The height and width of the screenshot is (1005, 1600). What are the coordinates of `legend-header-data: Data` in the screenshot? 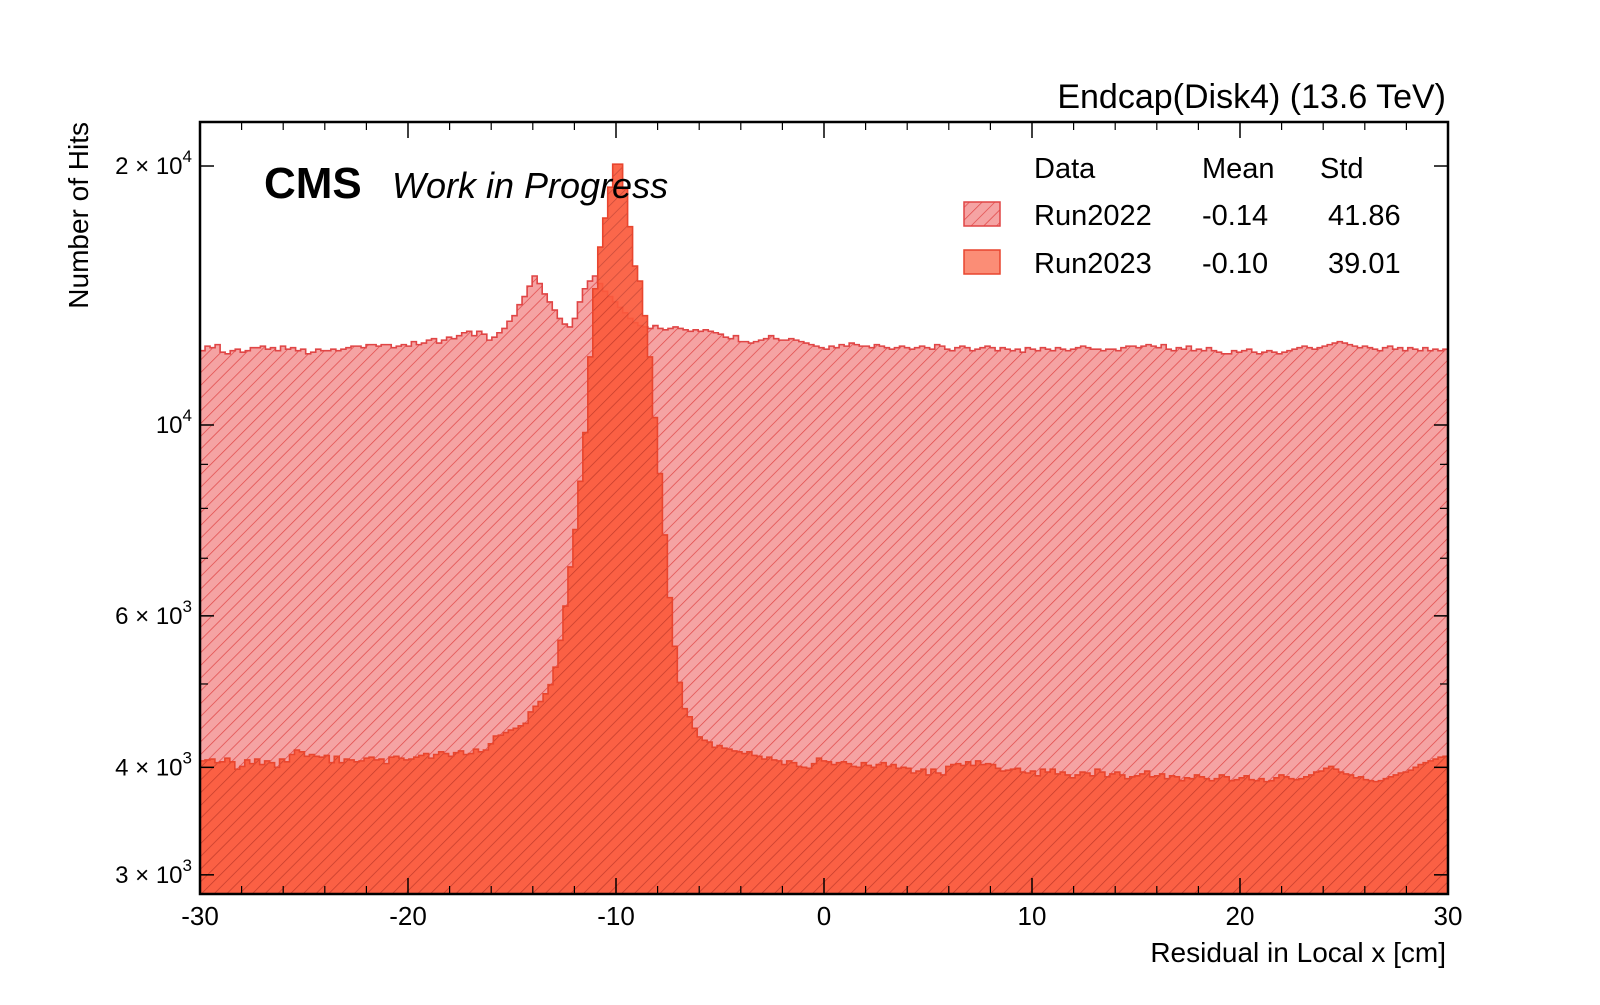 It's located at (1065, 169).